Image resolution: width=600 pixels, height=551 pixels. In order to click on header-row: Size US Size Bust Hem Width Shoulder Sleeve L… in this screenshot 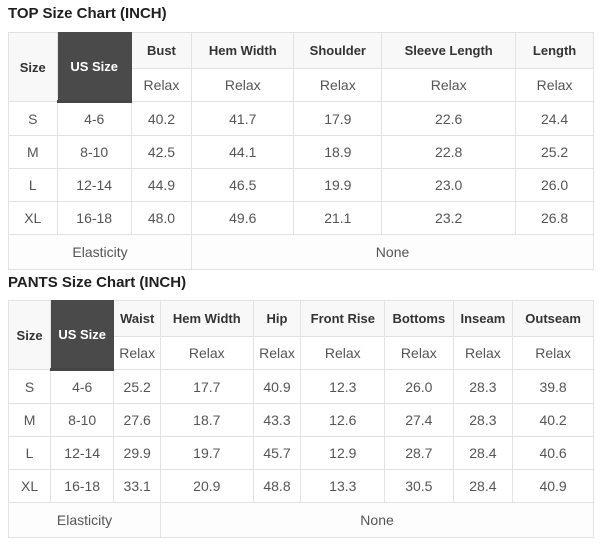, I will do `click(301, 67)`.